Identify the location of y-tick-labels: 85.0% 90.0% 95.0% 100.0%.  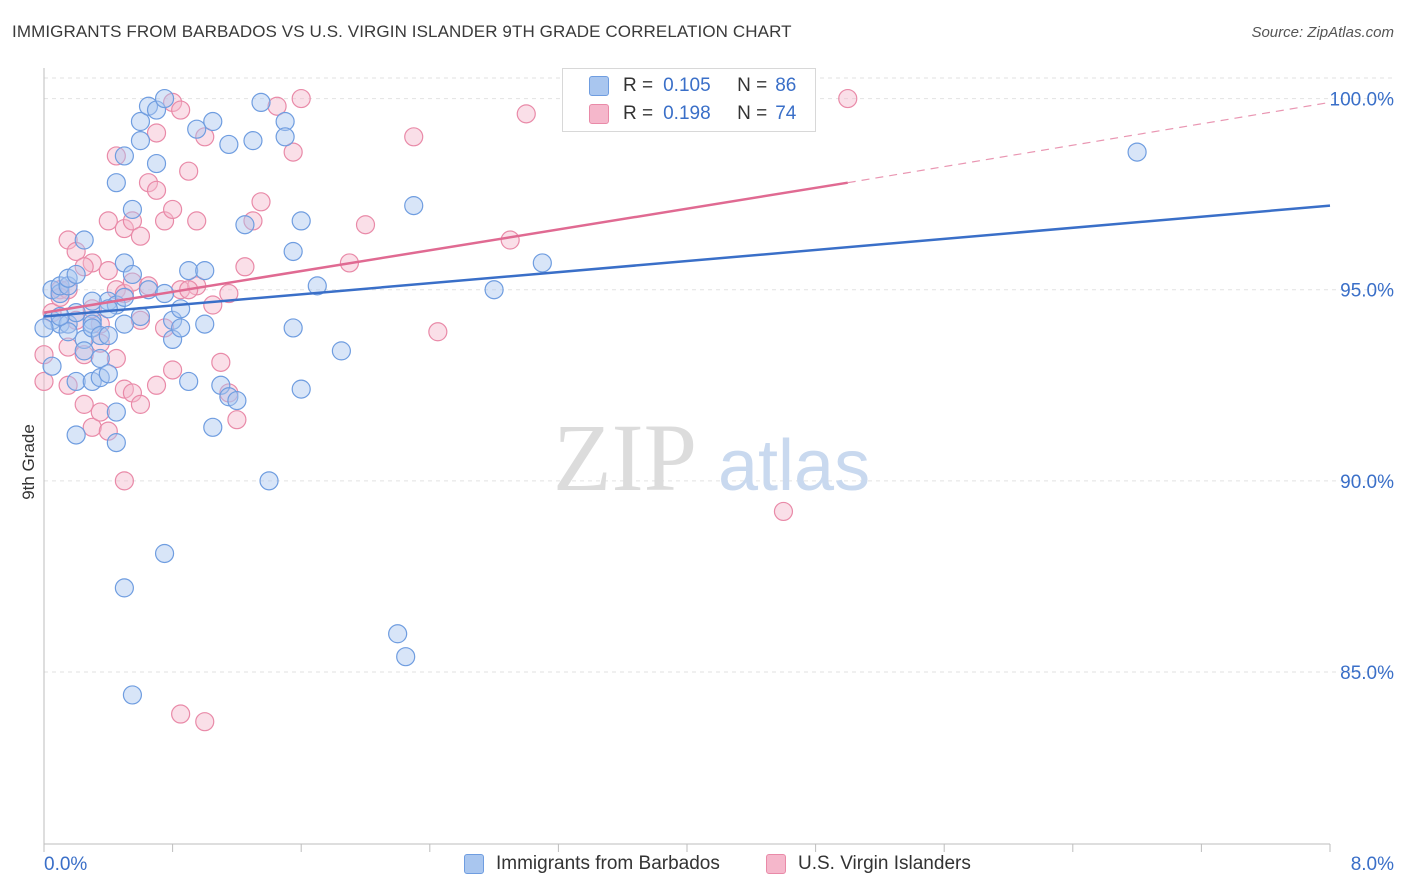
(1362, 387).